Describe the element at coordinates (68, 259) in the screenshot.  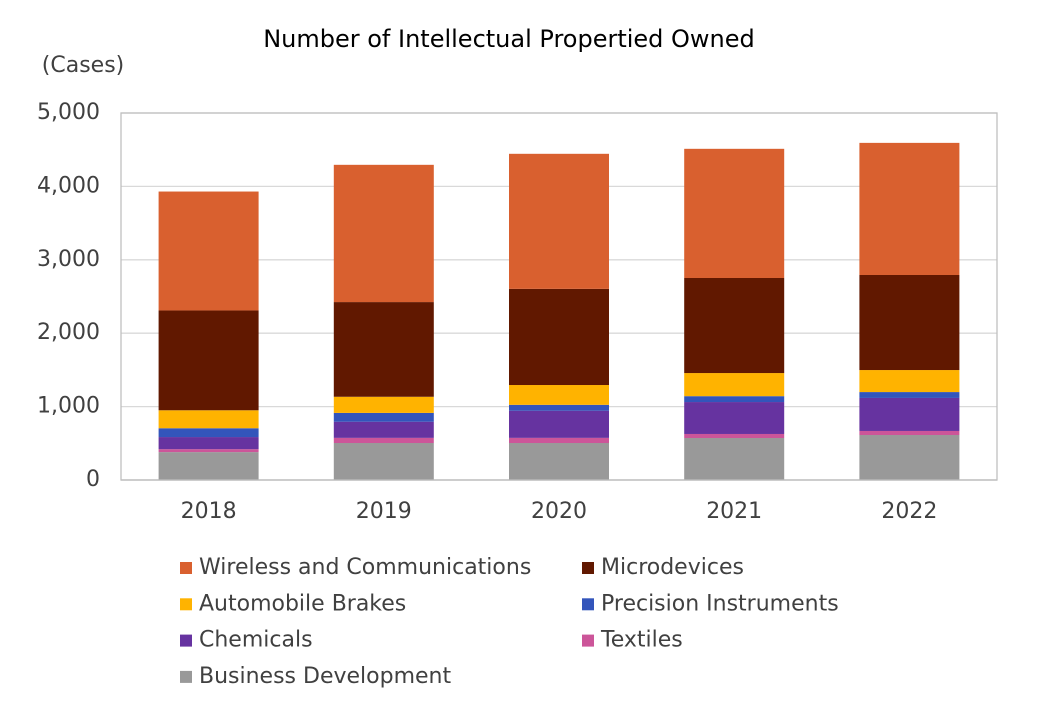
I see `y-tick-label: 3,000` at that location.